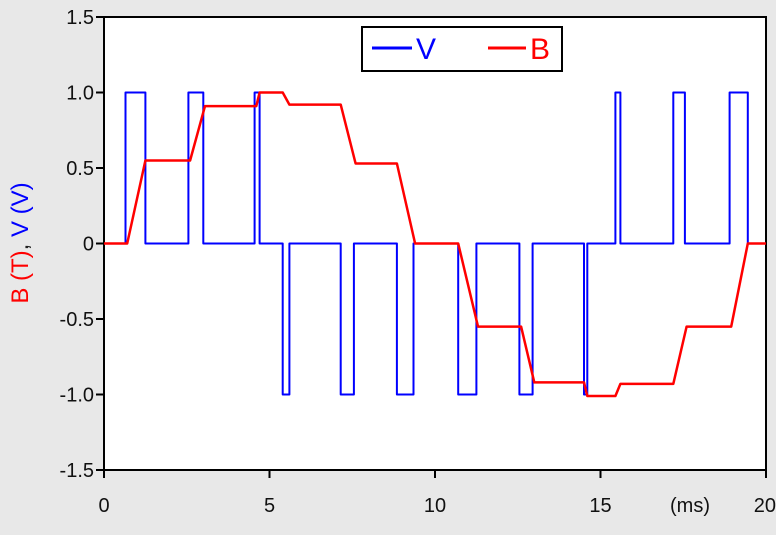 The width and height of the screenshot is (776, 535). I want to click on legend-label-b: B, so click(540, 49).